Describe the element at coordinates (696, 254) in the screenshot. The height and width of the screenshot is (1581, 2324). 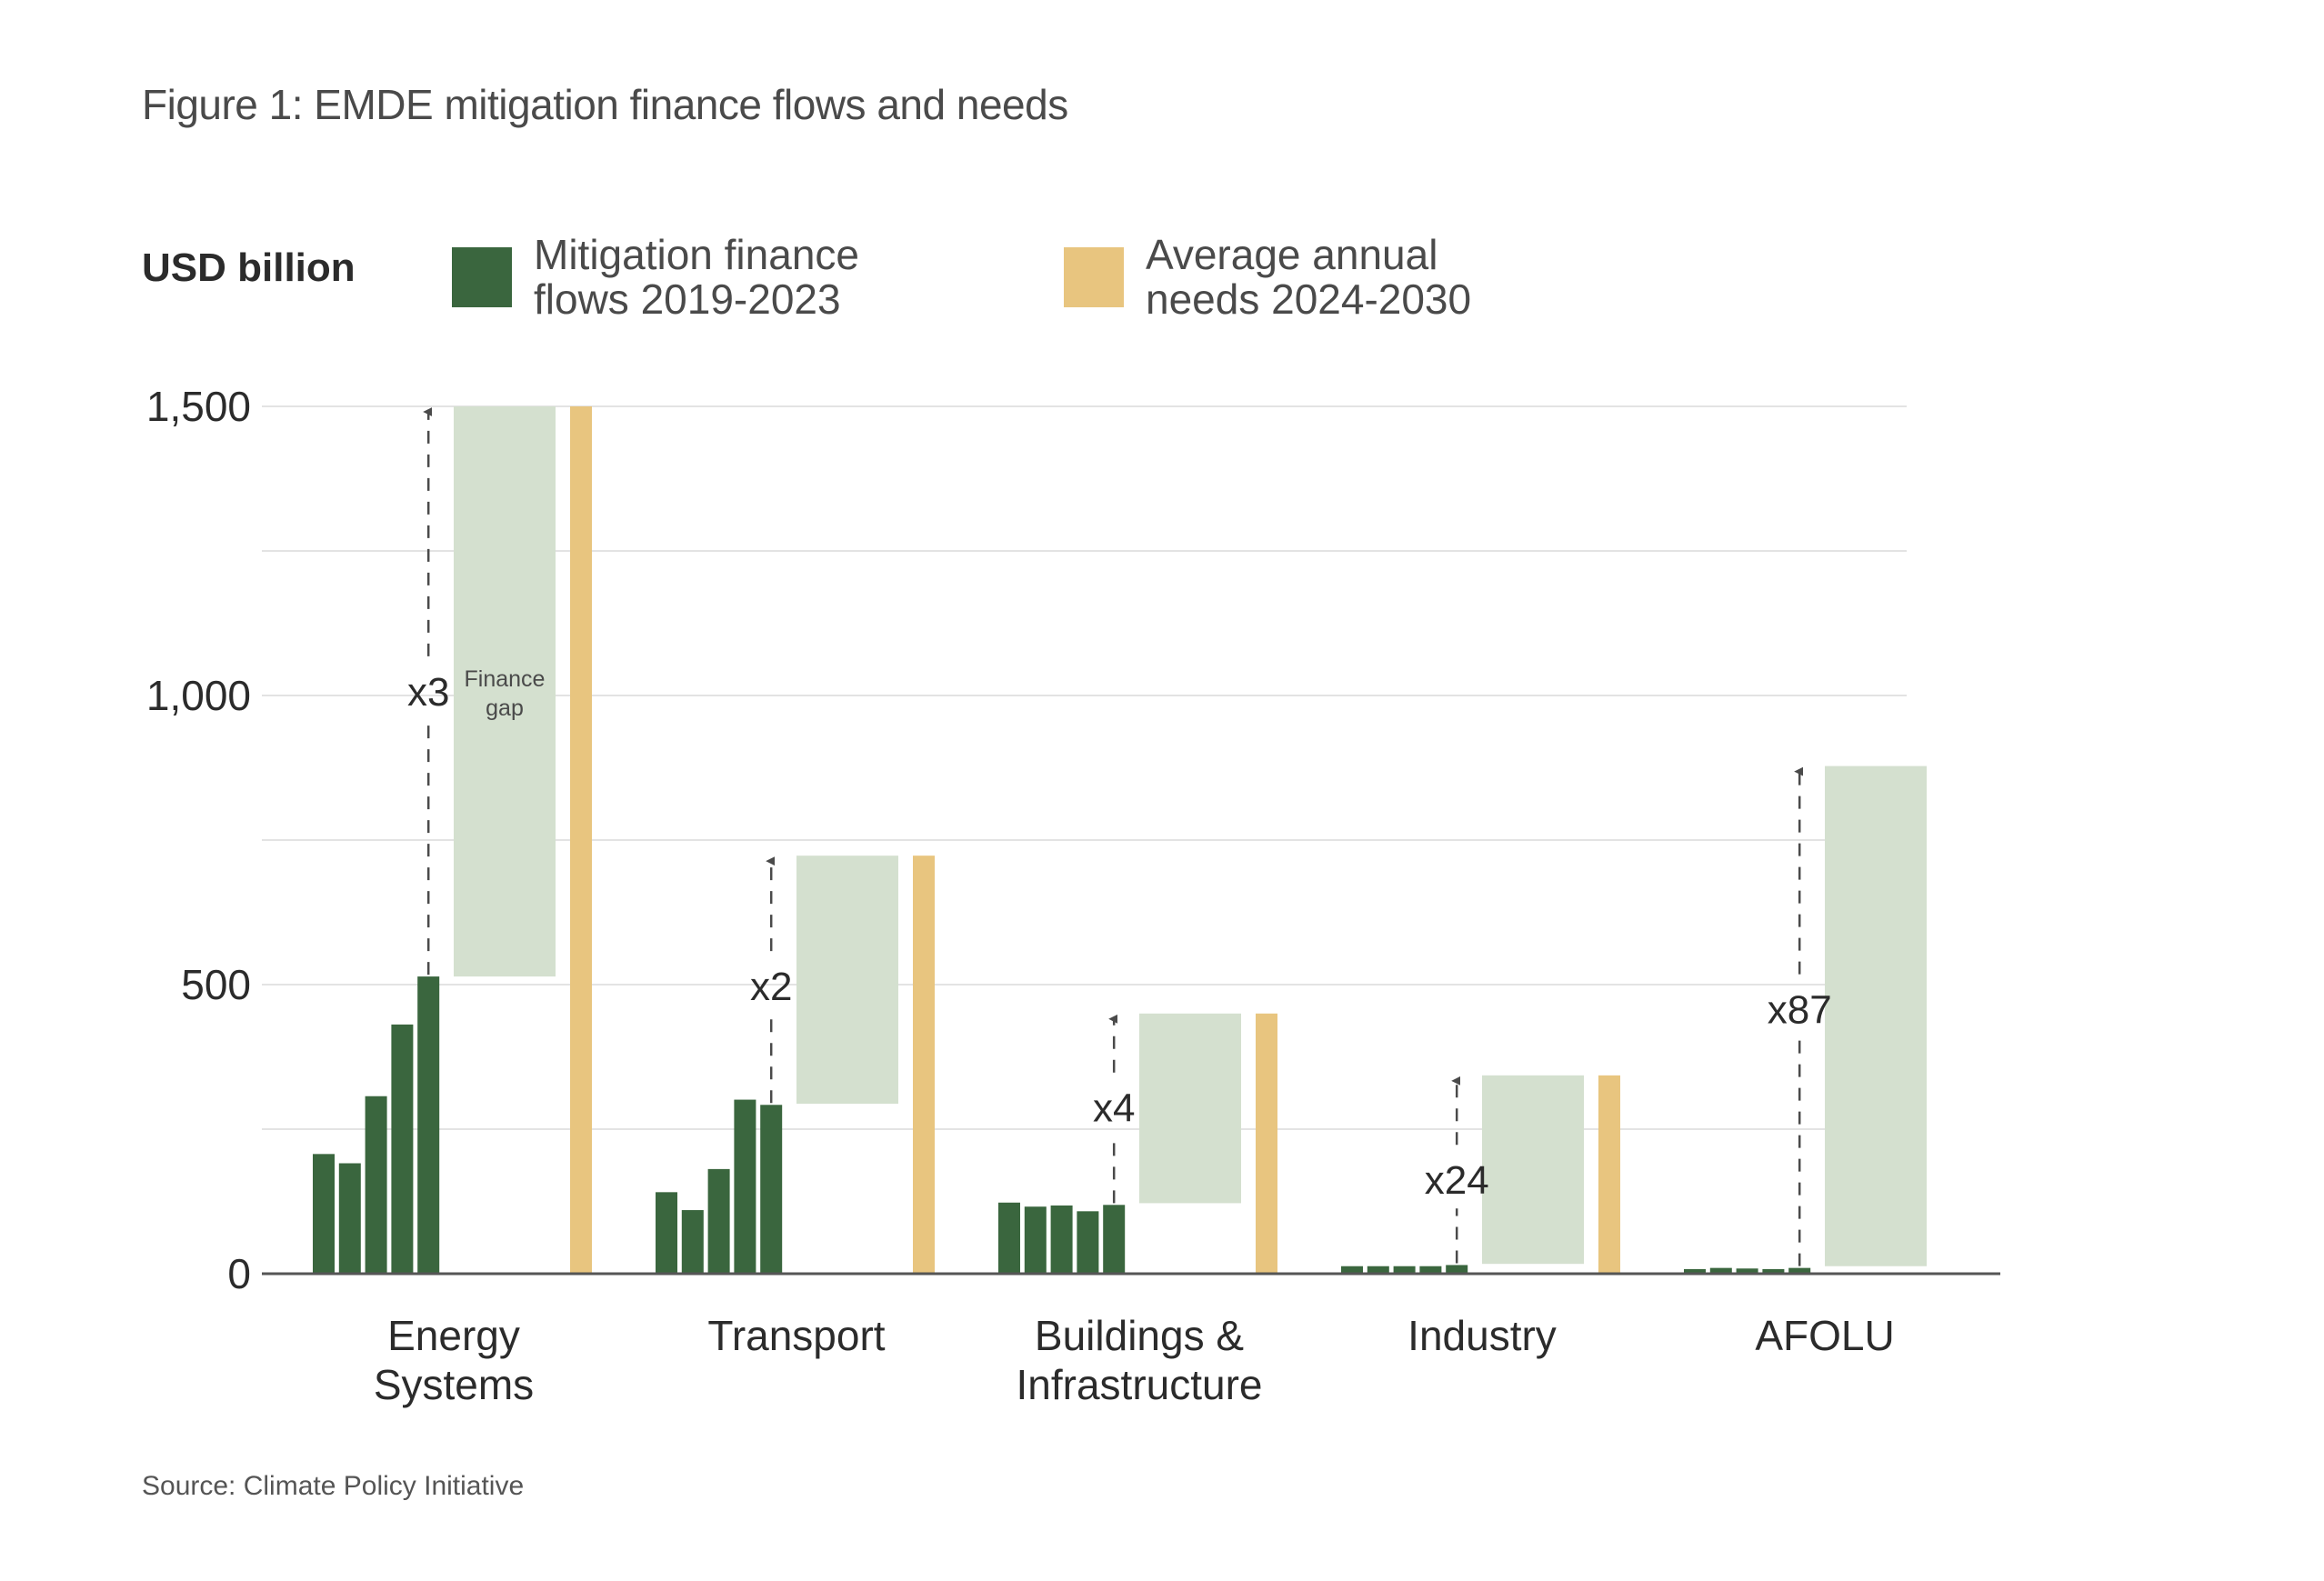
I see `legend-label-flows-line1: Mitigation finance` at that location.